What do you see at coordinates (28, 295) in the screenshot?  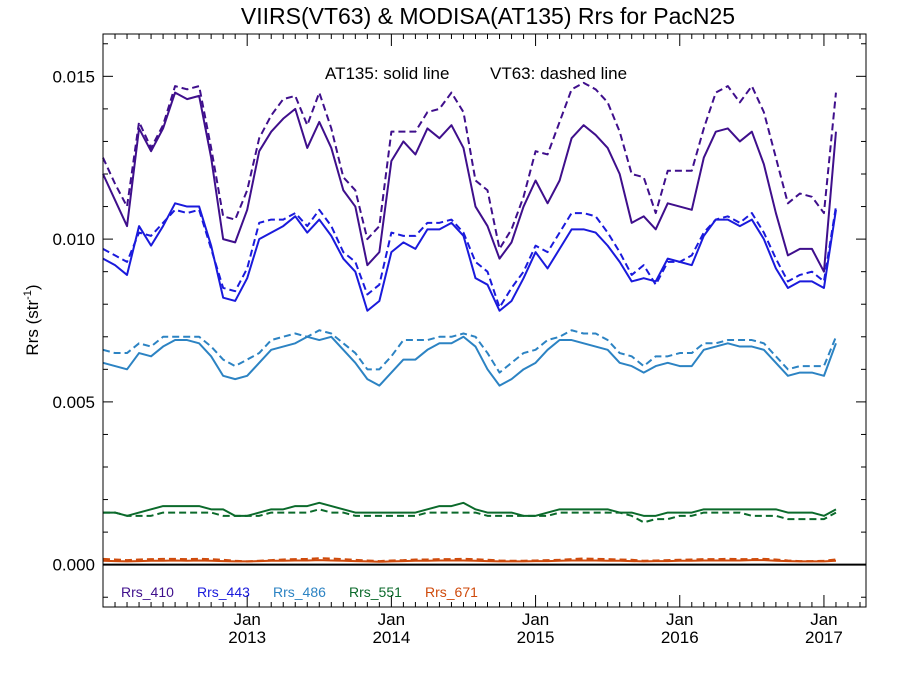 I see `y-axis-label-sup: -1` at bounding box center [28, 295].